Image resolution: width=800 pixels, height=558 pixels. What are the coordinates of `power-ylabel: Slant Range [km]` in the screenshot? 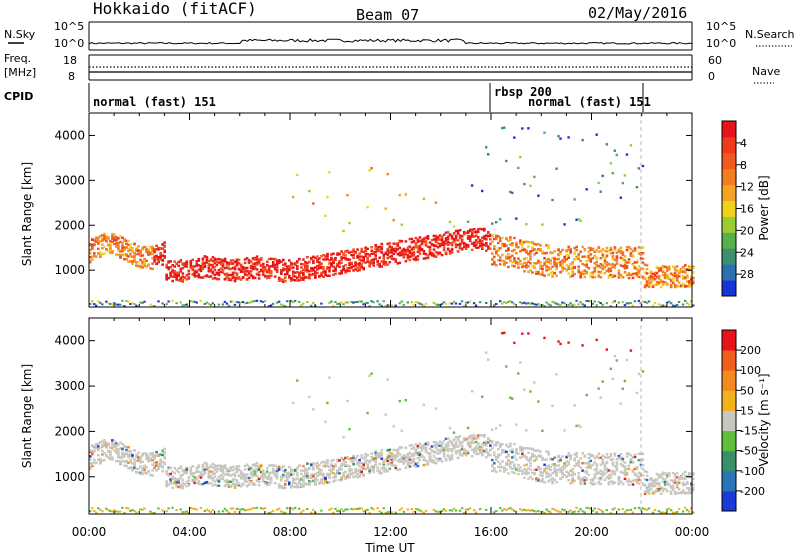 It's located at (27, 214).